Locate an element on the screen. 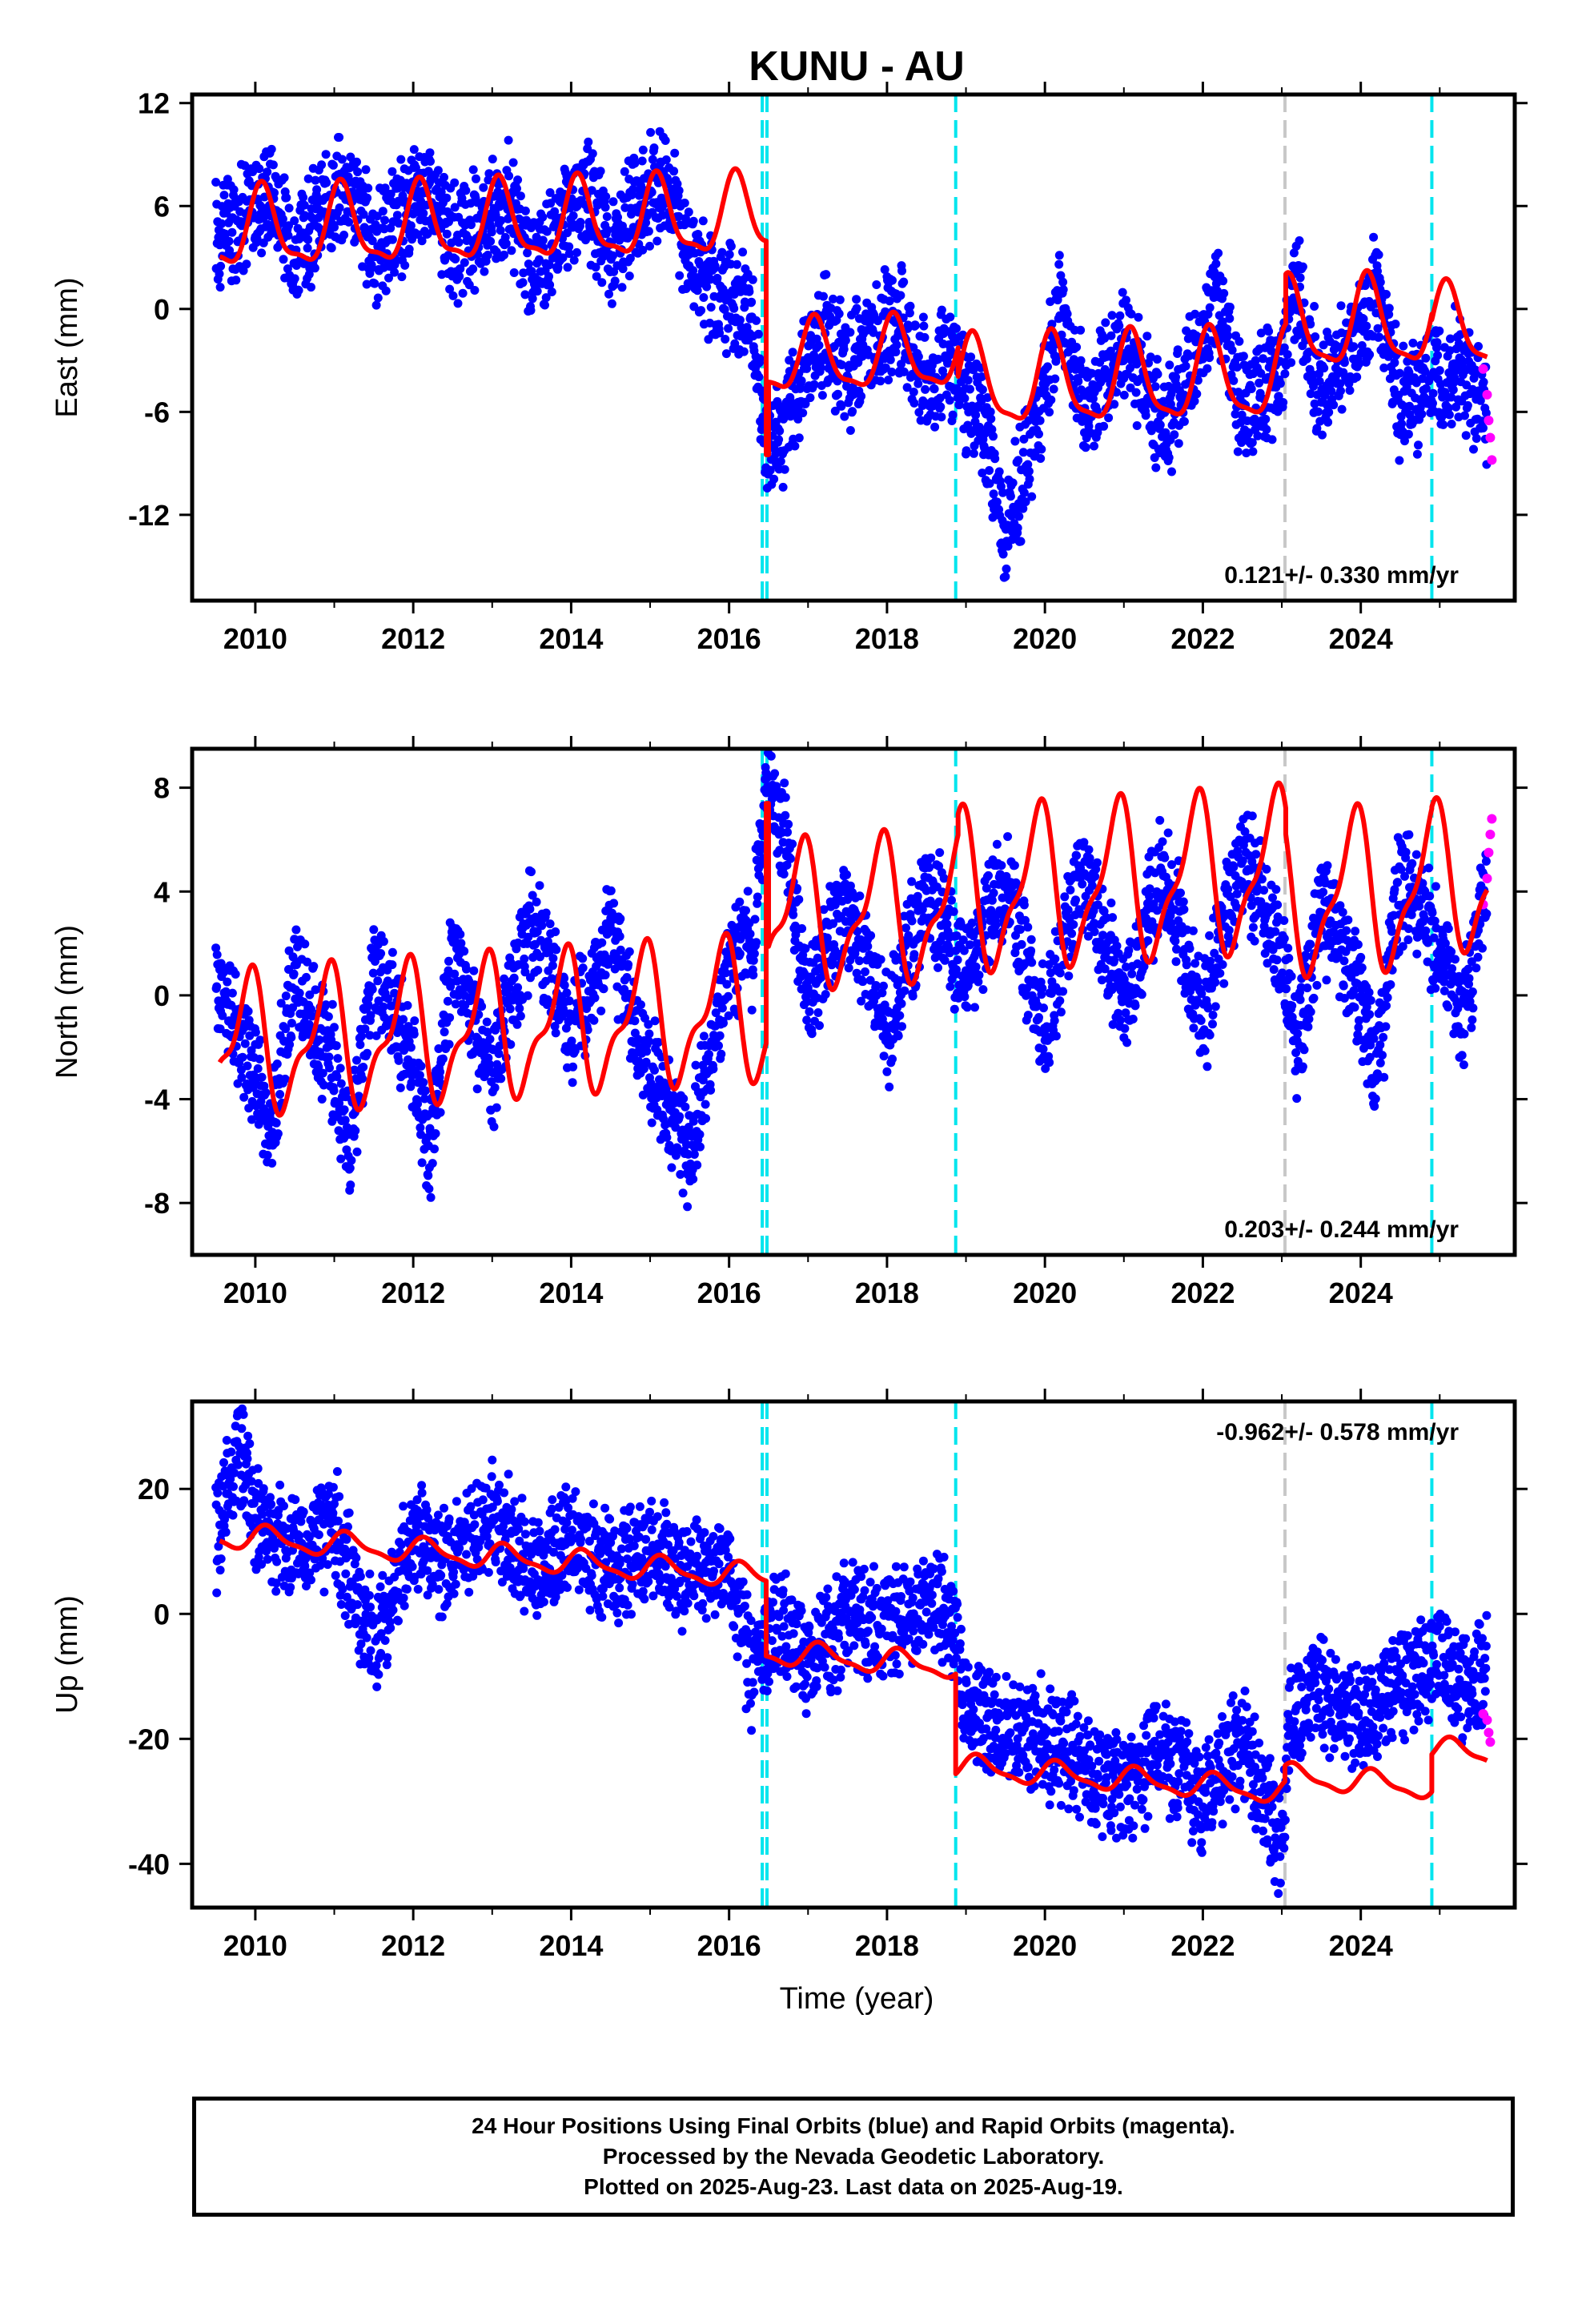  x-tick-label: 2024 is located at coordinates (1361, 638).